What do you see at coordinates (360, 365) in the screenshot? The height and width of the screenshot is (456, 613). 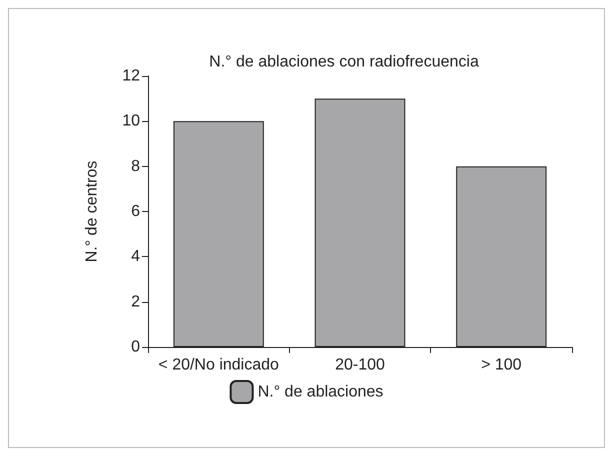 I see `x-tick-label: 20-100` at bounding box center [360, 365].